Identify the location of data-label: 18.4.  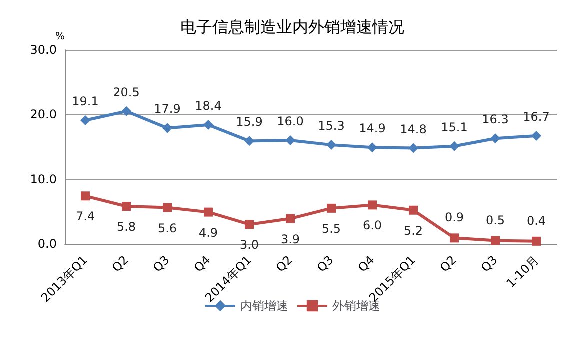
(208, 106).